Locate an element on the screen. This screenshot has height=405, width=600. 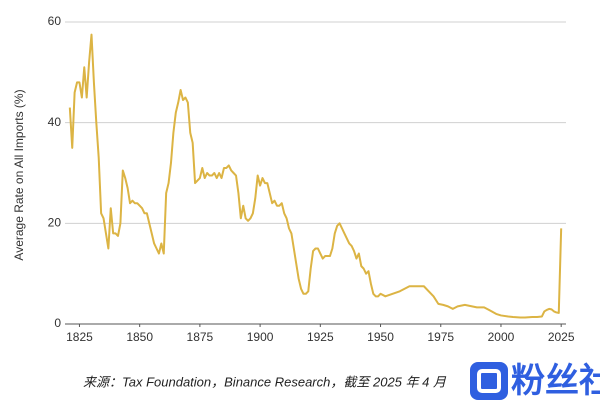
watermark-logo is located at coordinates (489, 381).